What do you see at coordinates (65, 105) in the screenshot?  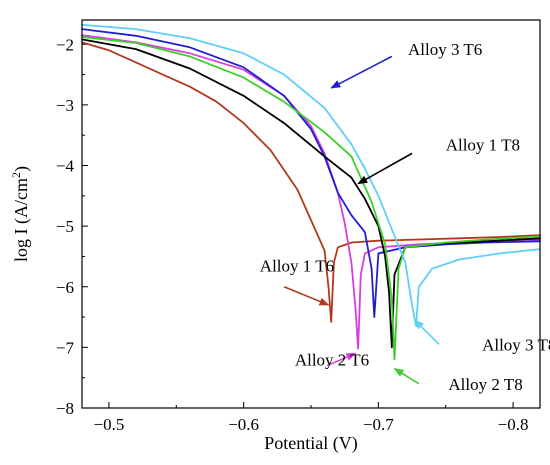 I see `y-tick-label: −3` at bounding box center [65, 105].